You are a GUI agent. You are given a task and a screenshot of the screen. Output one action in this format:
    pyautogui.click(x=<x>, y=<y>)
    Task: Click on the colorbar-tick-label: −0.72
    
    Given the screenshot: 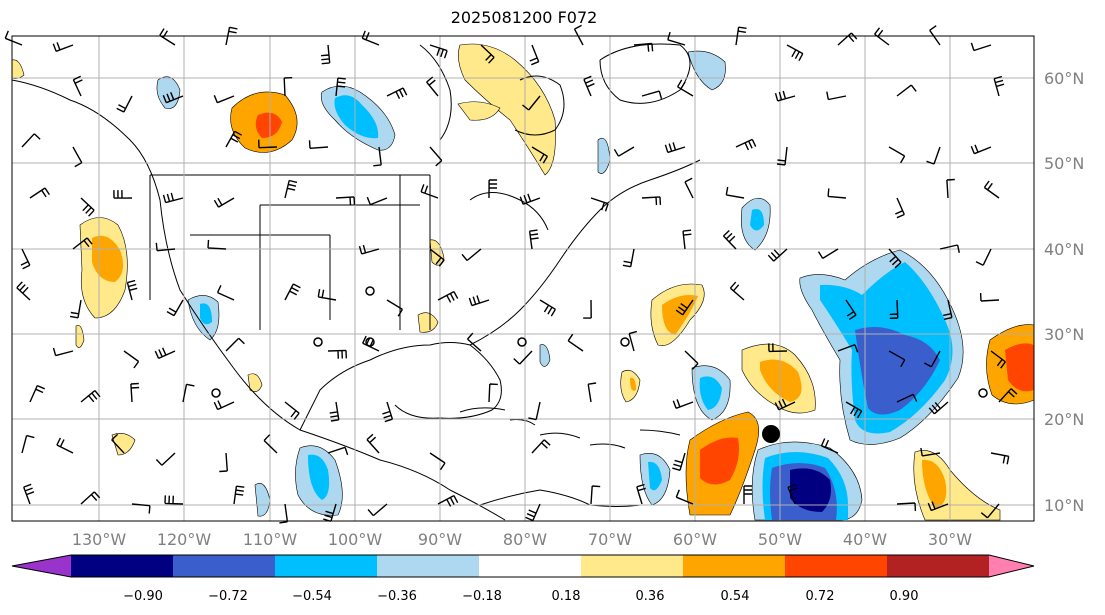 What is the action you would take?
    pyautogui.click(x=228, y=596)
    